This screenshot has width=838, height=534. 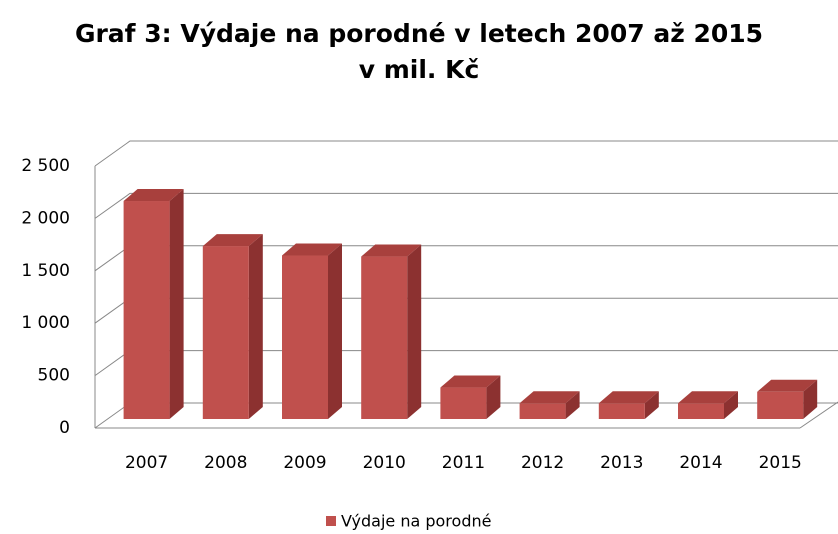 I want to click on x-tick-label: 2012, so click(x=542, y=463).